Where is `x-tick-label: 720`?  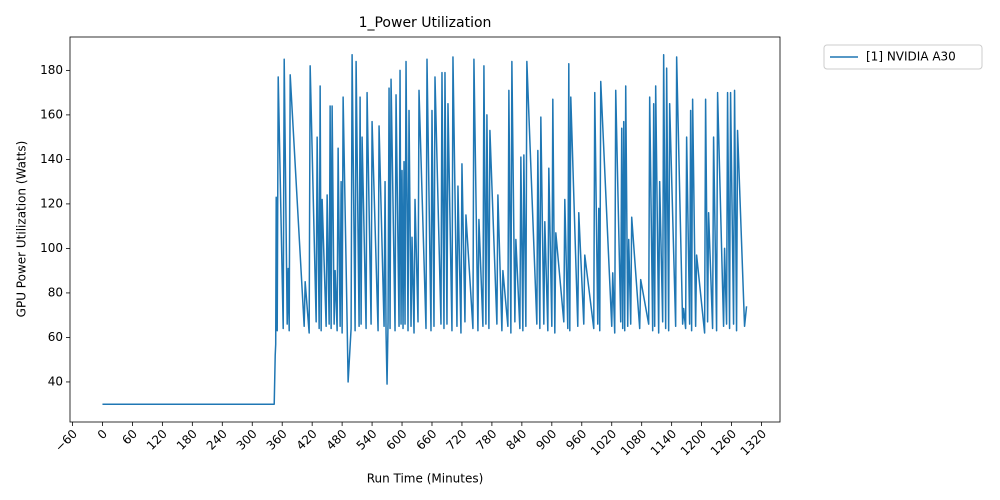
x-tick-label: 720 is located at coordinates (456, 440).